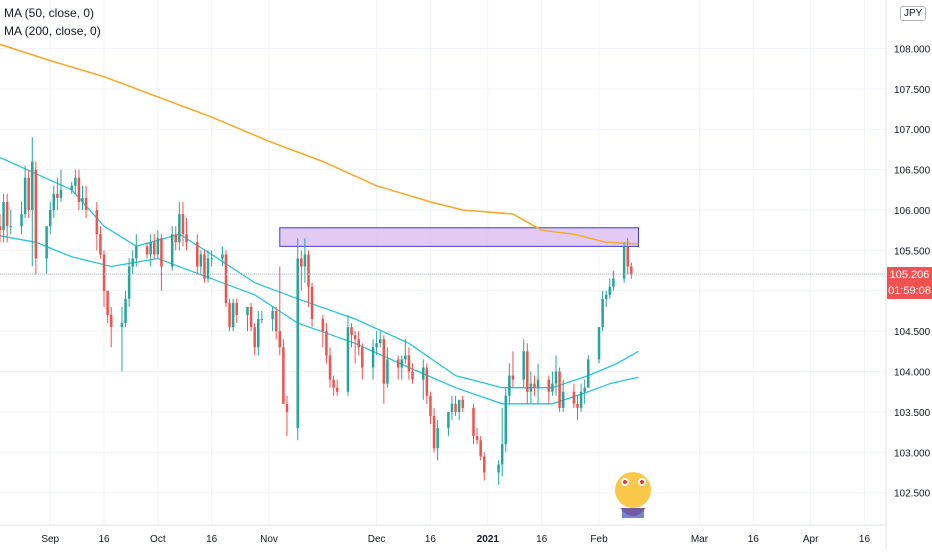  I want to click on indicator-legend: MA (50, close, 0) MA (200, close, 0), so click(52, 22).